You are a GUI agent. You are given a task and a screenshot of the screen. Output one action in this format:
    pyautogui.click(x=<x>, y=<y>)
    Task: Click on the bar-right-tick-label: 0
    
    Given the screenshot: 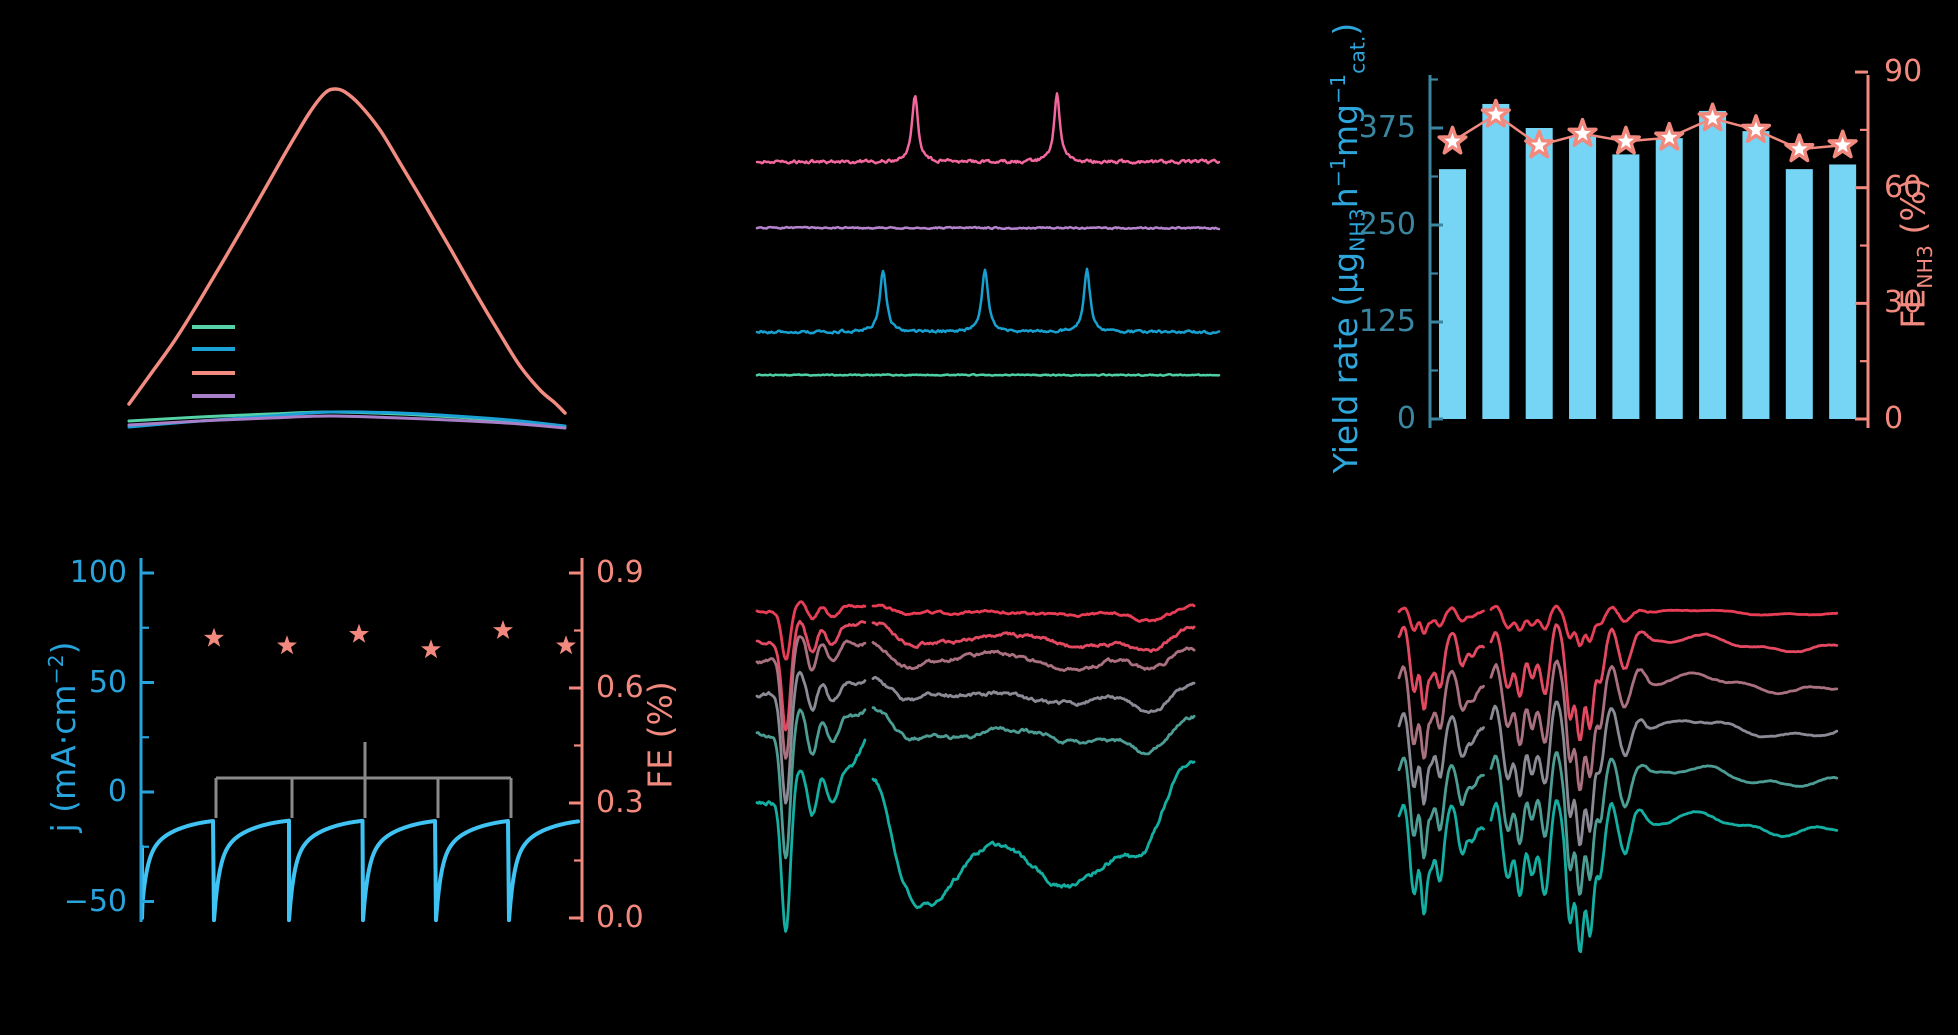 What is the action you would take?
    pyautogui.click(x=1894, y=418)
    